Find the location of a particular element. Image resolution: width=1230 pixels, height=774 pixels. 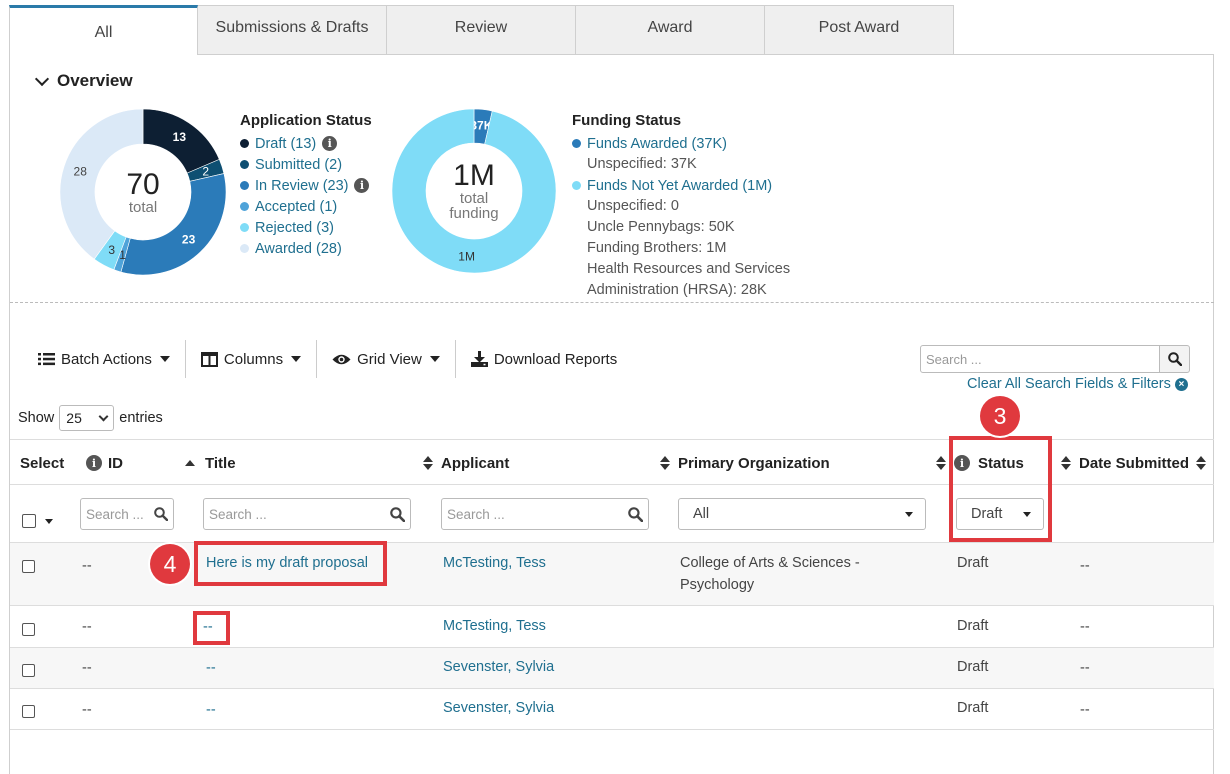

header-date-sort is located at coordinates (1201, 463).